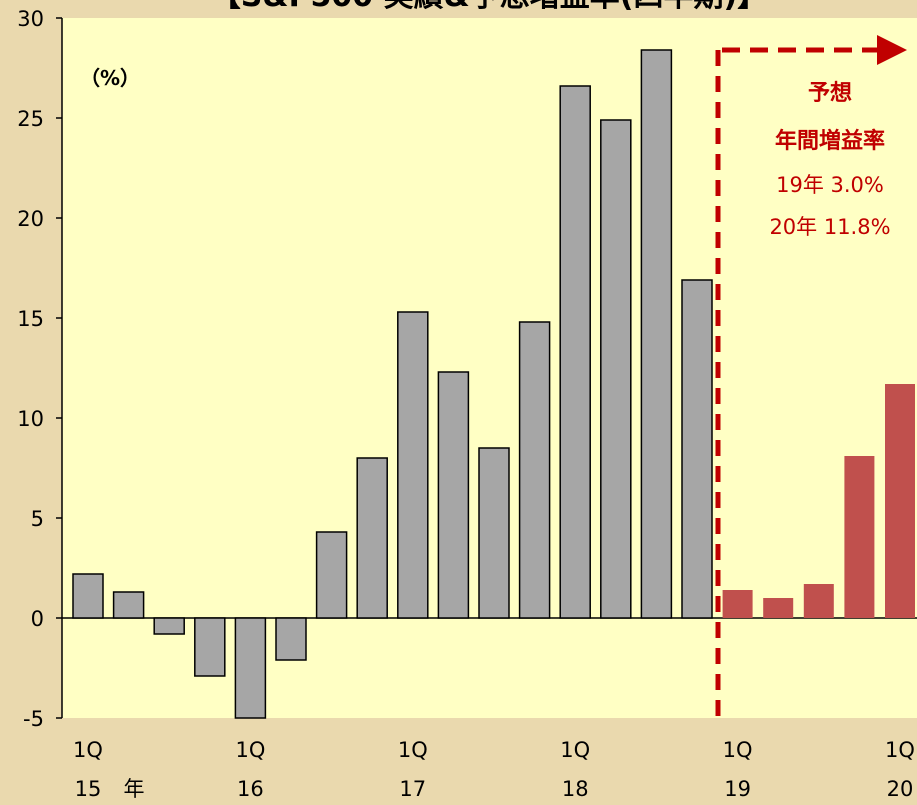  What do you see at coordinates (412, 789) in the screenshot?
I see `x-tick-year: 17` at bounding box center [412, 789].